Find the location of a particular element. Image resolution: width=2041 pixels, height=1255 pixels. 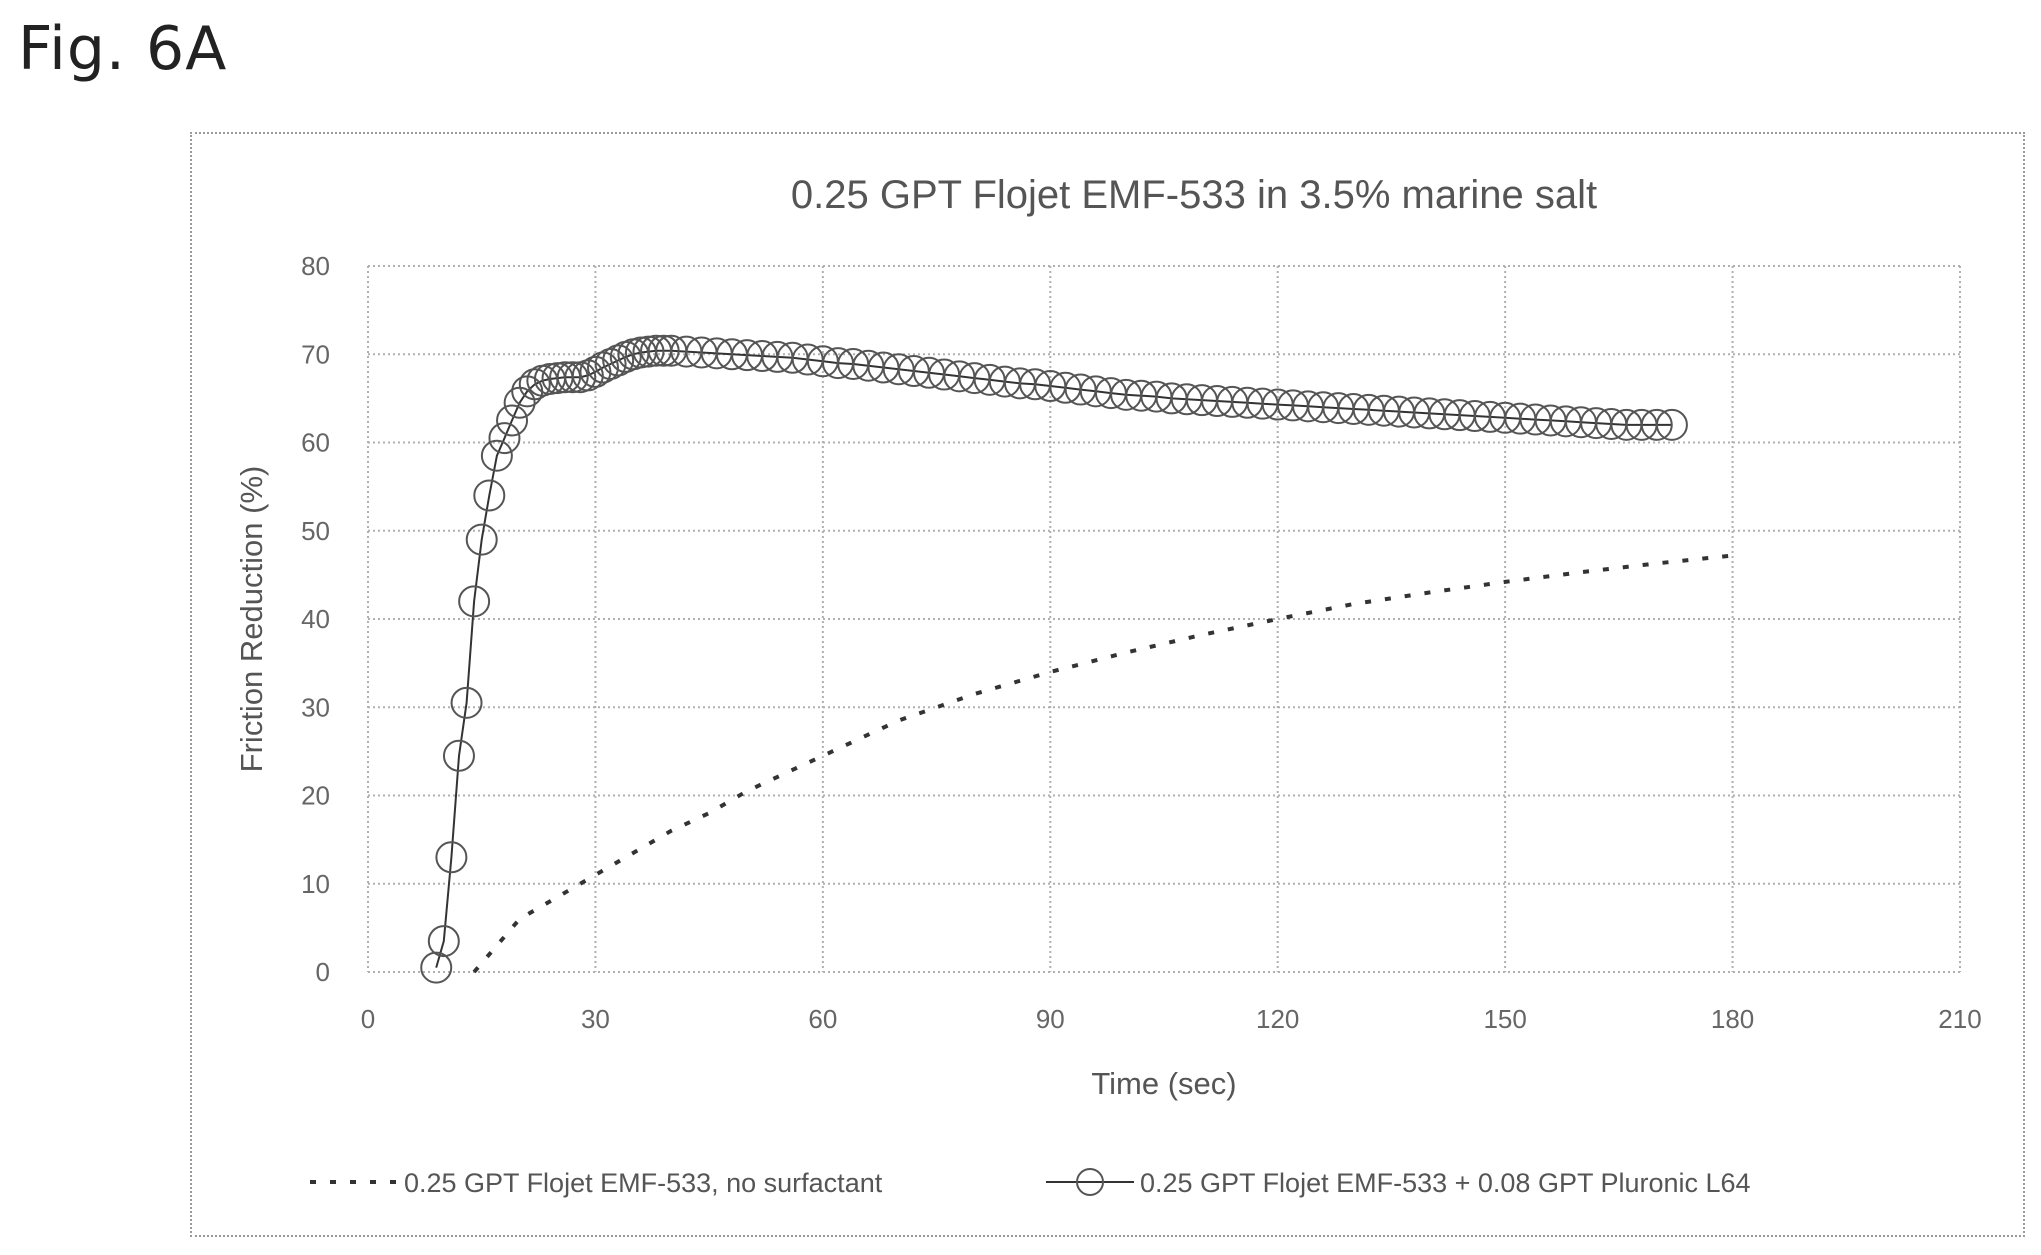

y-tick-label: 0 is located at coordinates (323, 972).